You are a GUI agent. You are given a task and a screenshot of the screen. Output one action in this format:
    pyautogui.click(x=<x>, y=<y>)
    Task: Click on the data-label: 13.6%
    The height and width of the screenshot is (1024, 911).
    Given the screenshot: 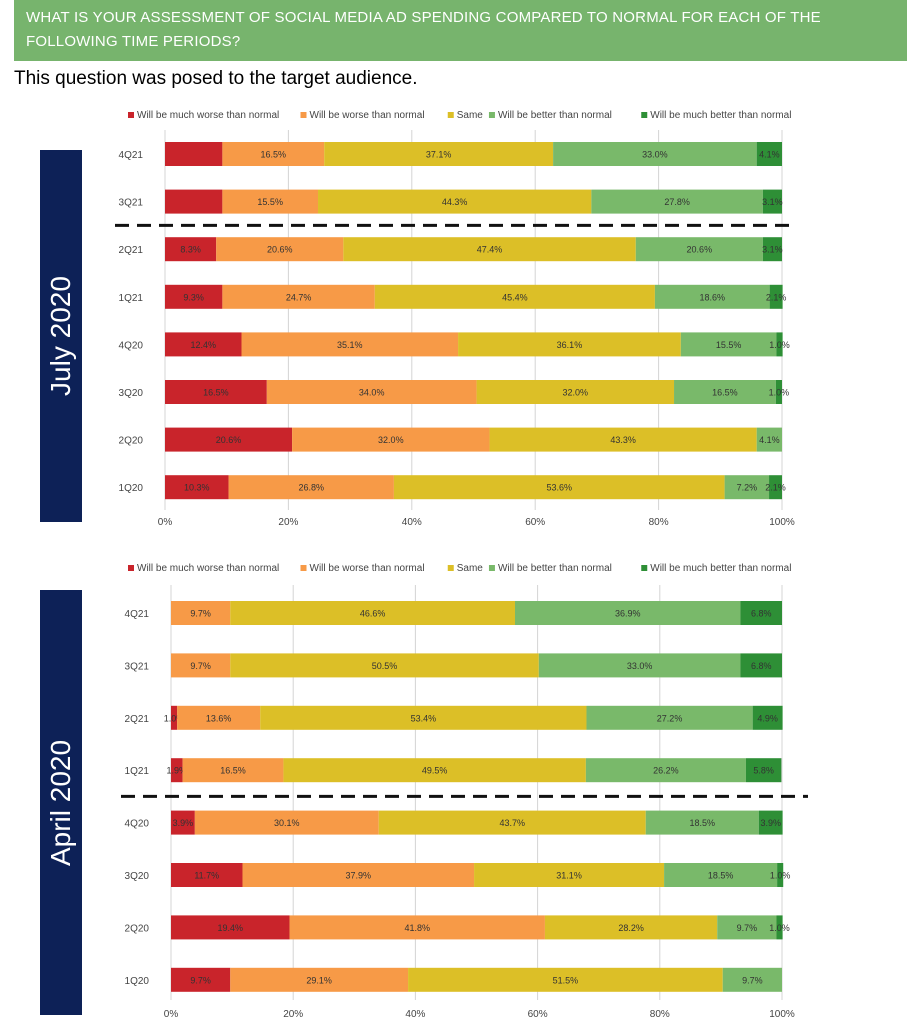 What is the action you would take?
    pyautogui.click(x=219, y=718)
    